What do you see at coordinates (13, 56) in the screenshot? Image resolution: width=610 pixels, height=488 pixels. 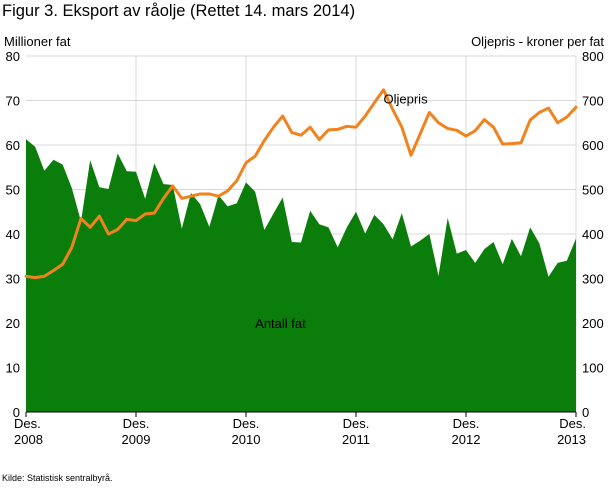 I see `left-y-tick-label: 80` at bounding box center [13, 56].